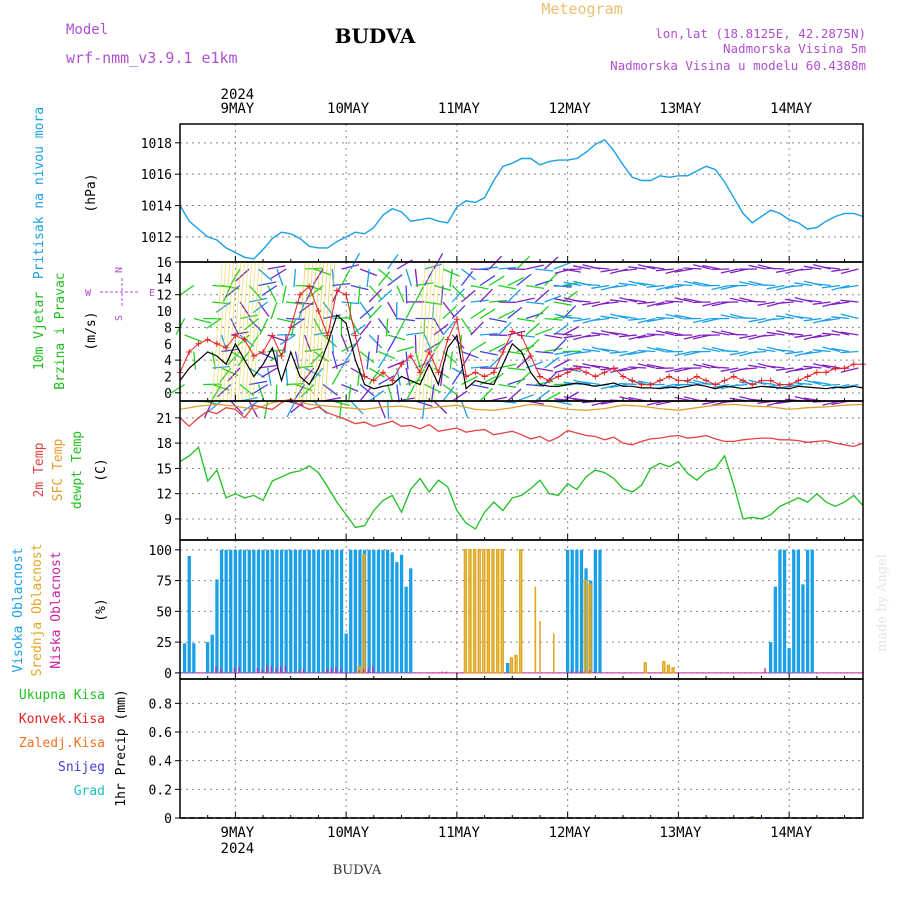  What do you see at coordinates (156, 207) in the screenshot?
I see `y-tick-label: 1014` at bounding box center [156, 207].